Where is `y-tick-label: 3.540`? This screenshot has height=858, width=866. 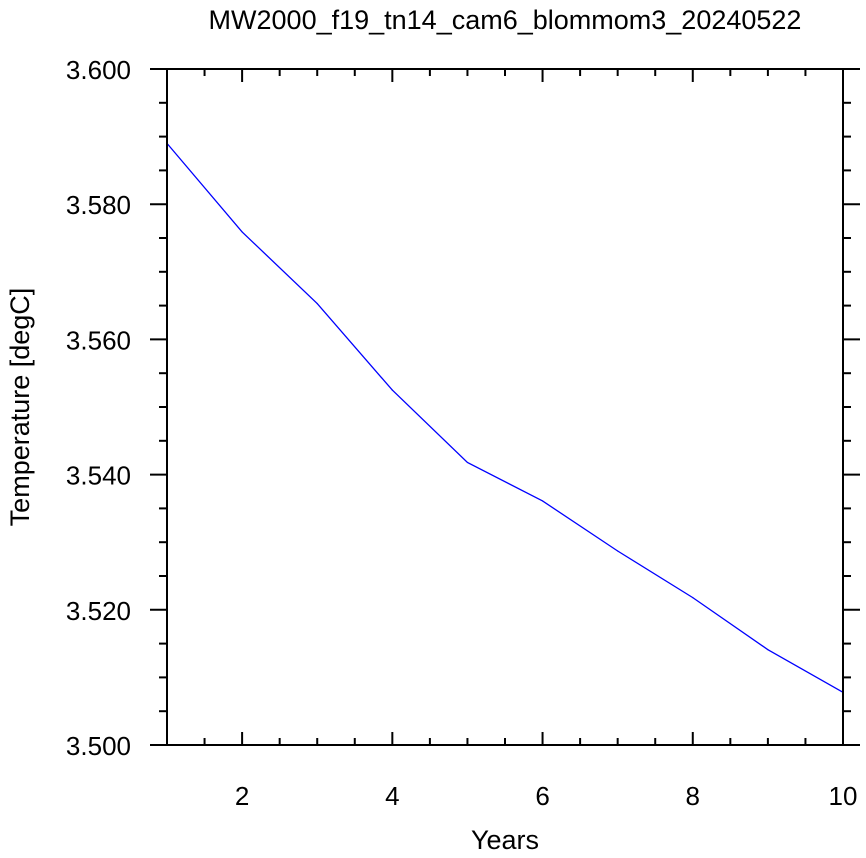 y-tick-label: 3.540 is located at coordinates (98, 476).